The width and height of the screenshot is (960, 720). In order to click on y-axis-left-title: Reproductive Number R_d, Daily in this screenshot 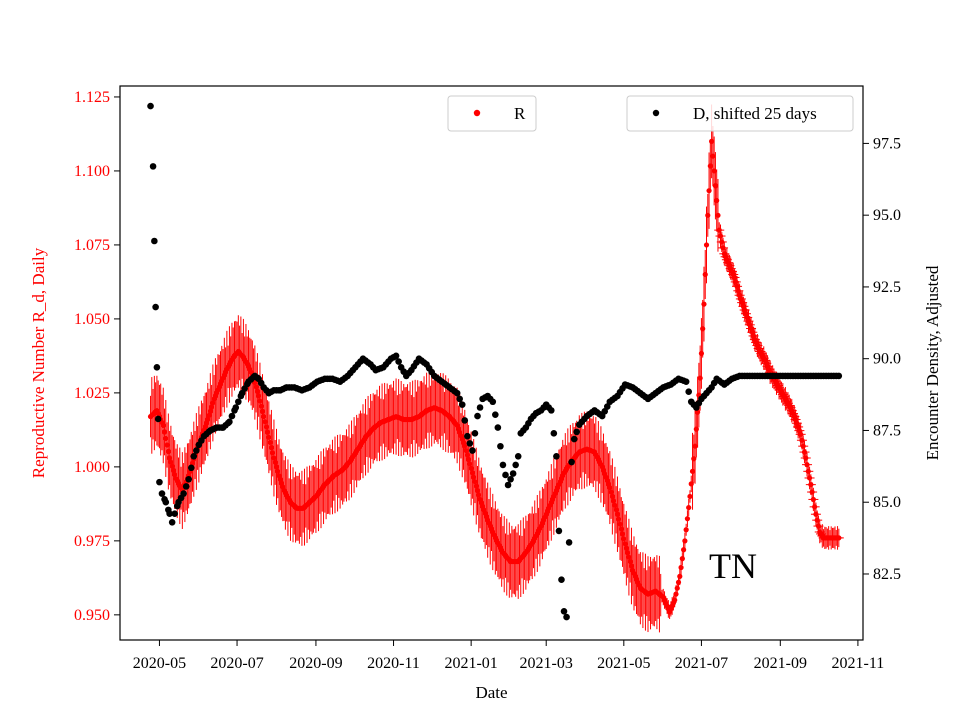, I will do `click(38, 362)`.